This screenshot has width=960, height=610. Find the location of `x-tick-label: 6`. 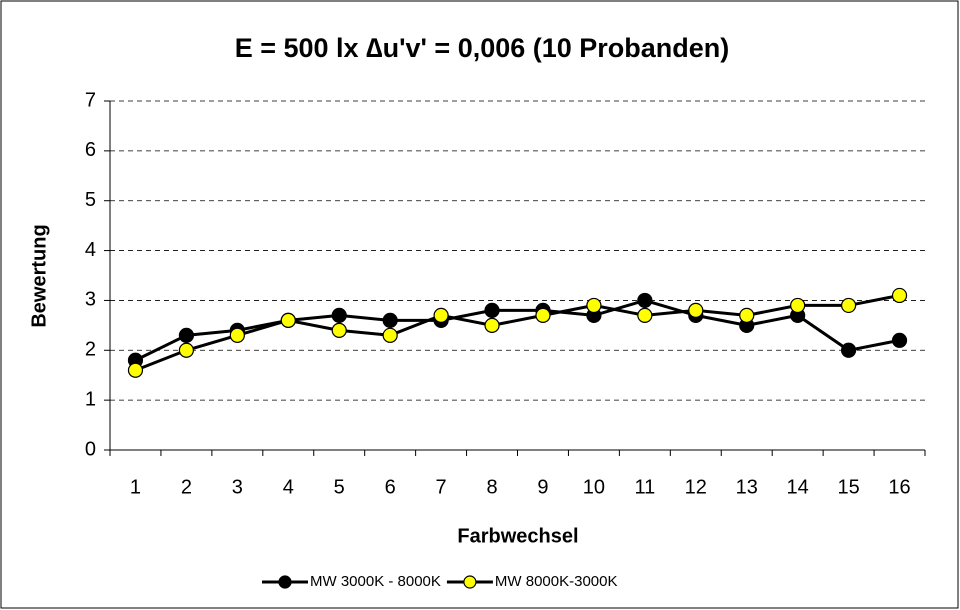

x-tick-label: 6 is located at coordinates (390, 487).